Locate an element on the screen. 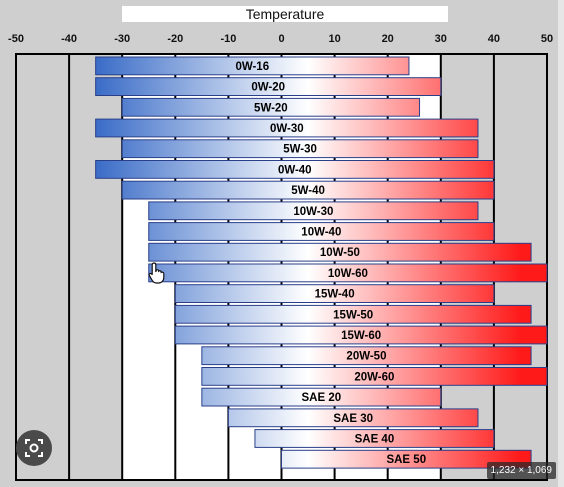 Image resolution: width=564 pixels, height=487 pixels. bar-label: SAE 20 is located at coordinates (322, 398).